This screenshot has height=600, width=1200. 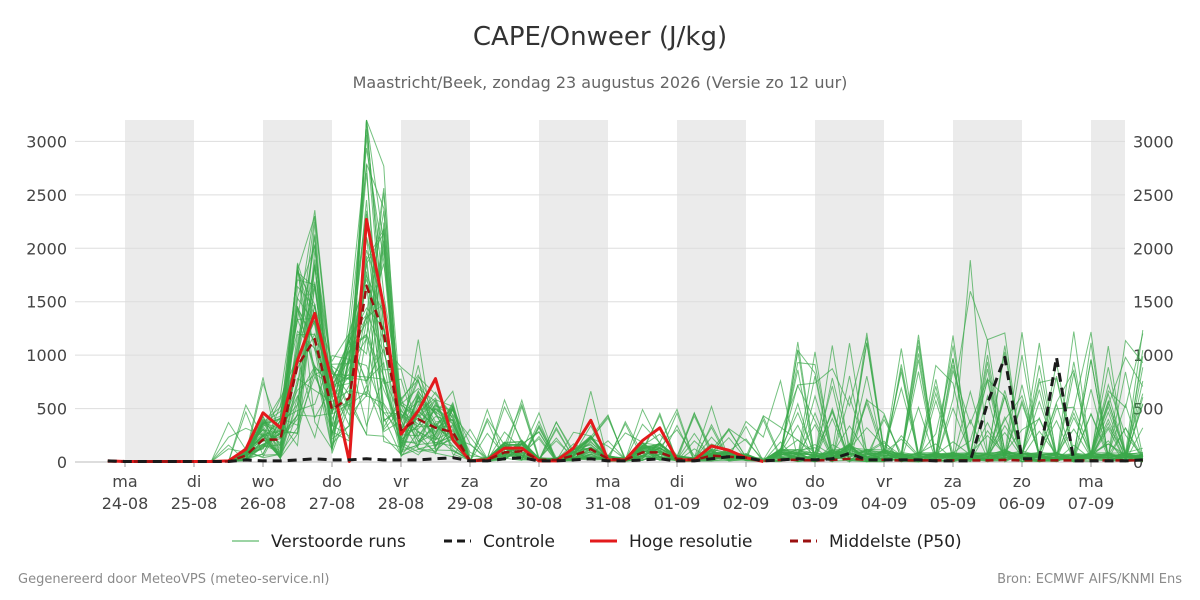 What do you see at coordinates (1022, 503) in the screenshot?
I see `x-tick-date: 06-09` at bounding box center [1022, 503].